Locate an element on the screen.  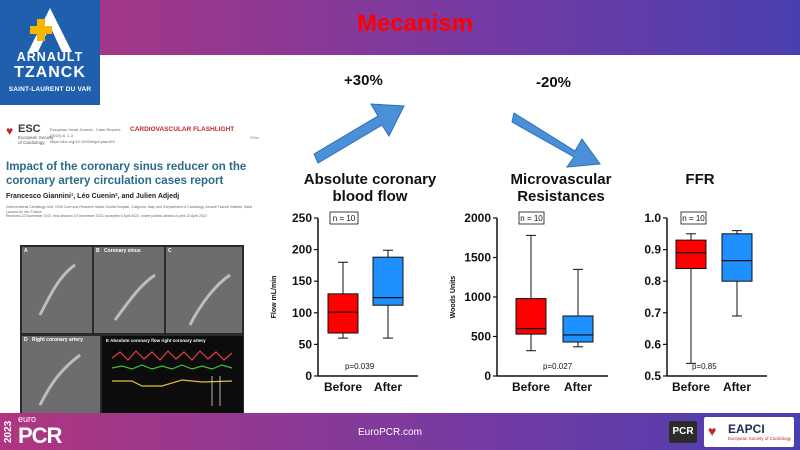
panel-b-caption: Coronary sinus is located at coordinates (122, 251).